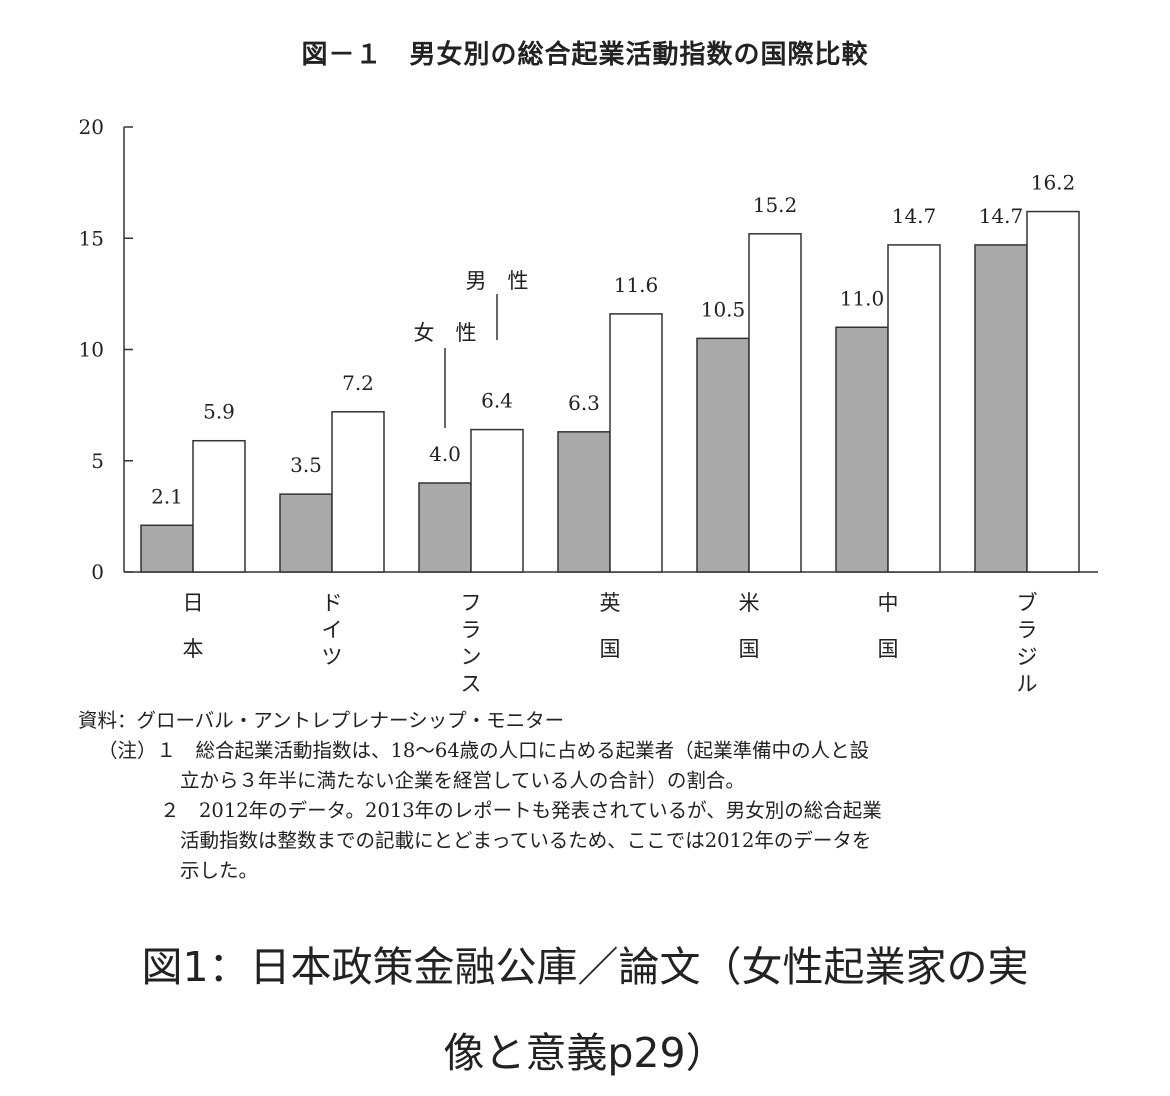  I want to click on y-tick-label: 15, so click(91, 238).